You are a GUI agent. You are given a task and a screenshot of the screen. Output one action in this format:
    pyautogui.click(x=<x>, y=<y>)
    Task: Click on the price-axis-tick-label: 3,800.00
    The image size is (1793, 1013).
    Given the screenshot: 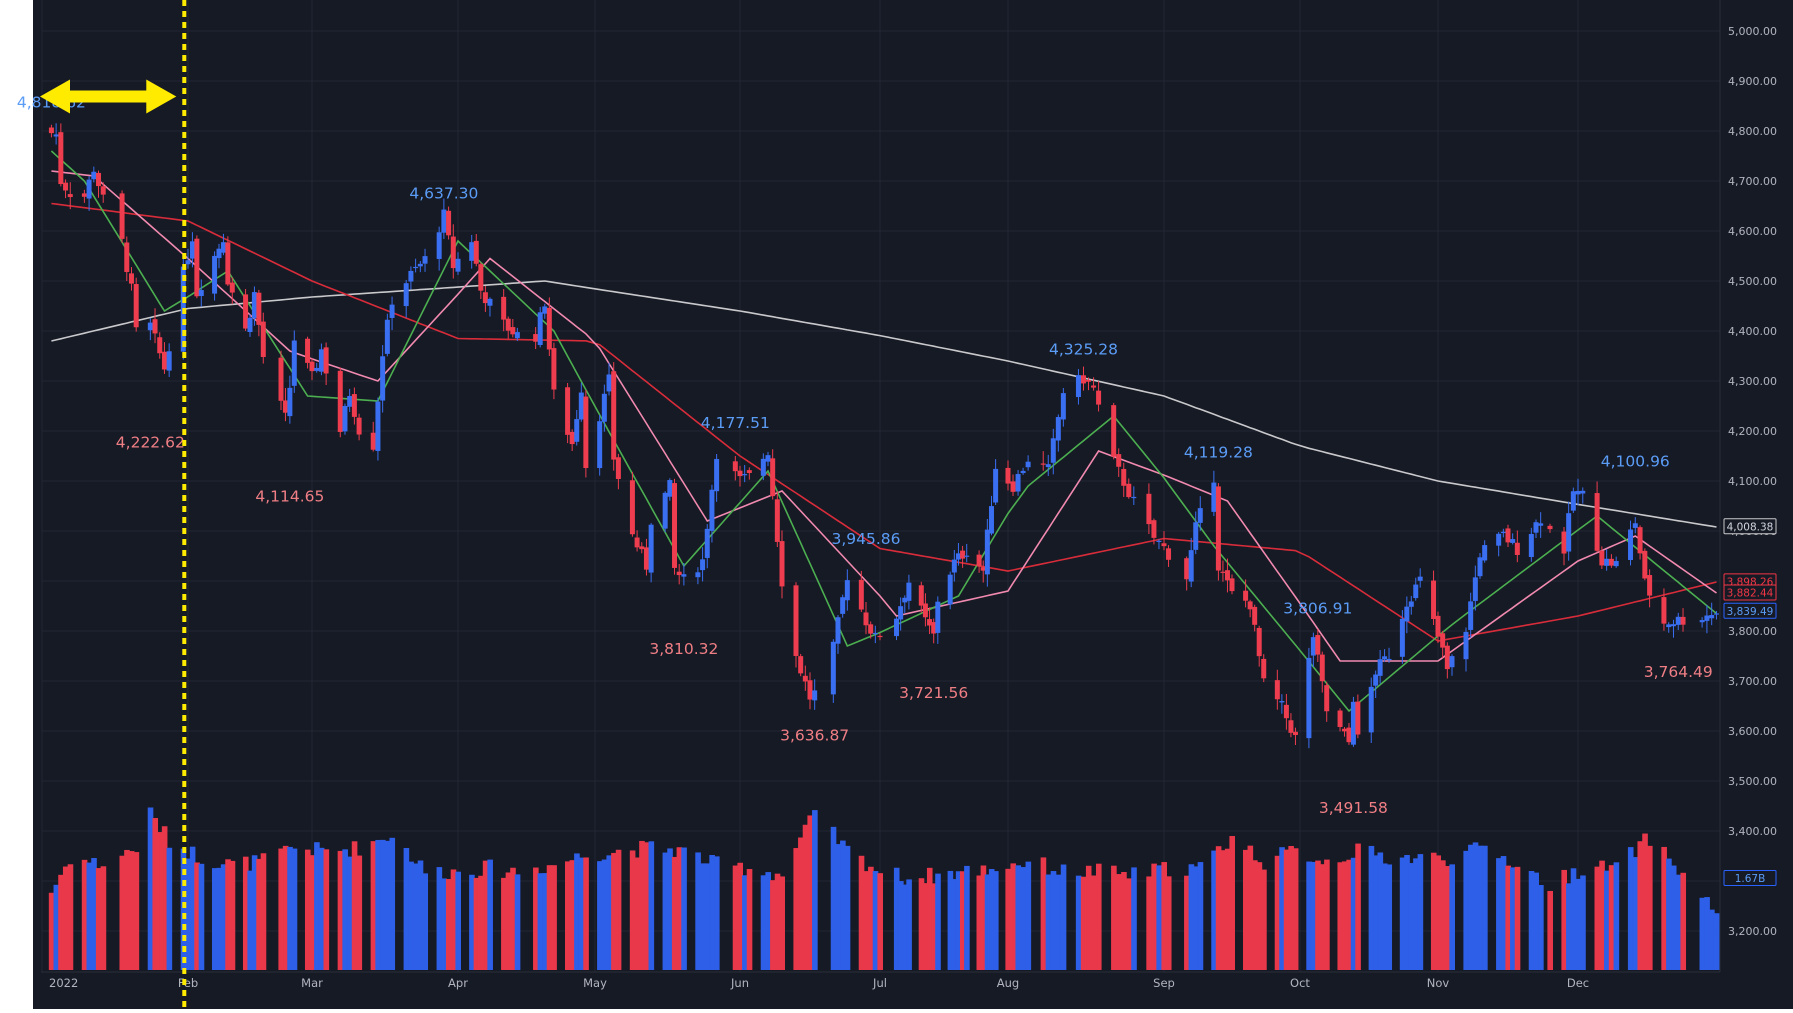 What is the action you would take?
    pyautogui.click(x=1752, y=631)
    